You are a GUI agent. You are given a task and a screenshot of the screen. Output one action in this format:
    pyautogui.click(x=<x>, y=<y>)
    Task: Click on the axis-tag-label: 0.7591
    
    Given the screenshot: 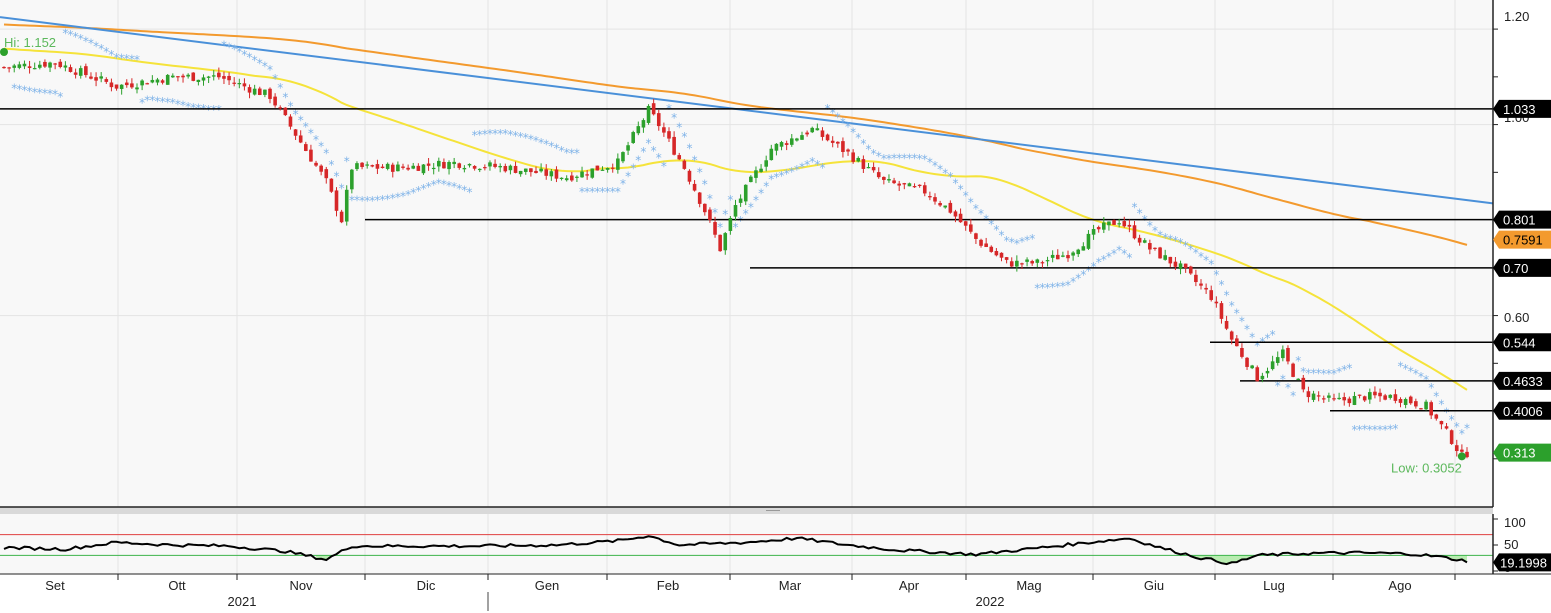 What is the action you would take?
    pyautogui.click(x=1523, y=240)
    